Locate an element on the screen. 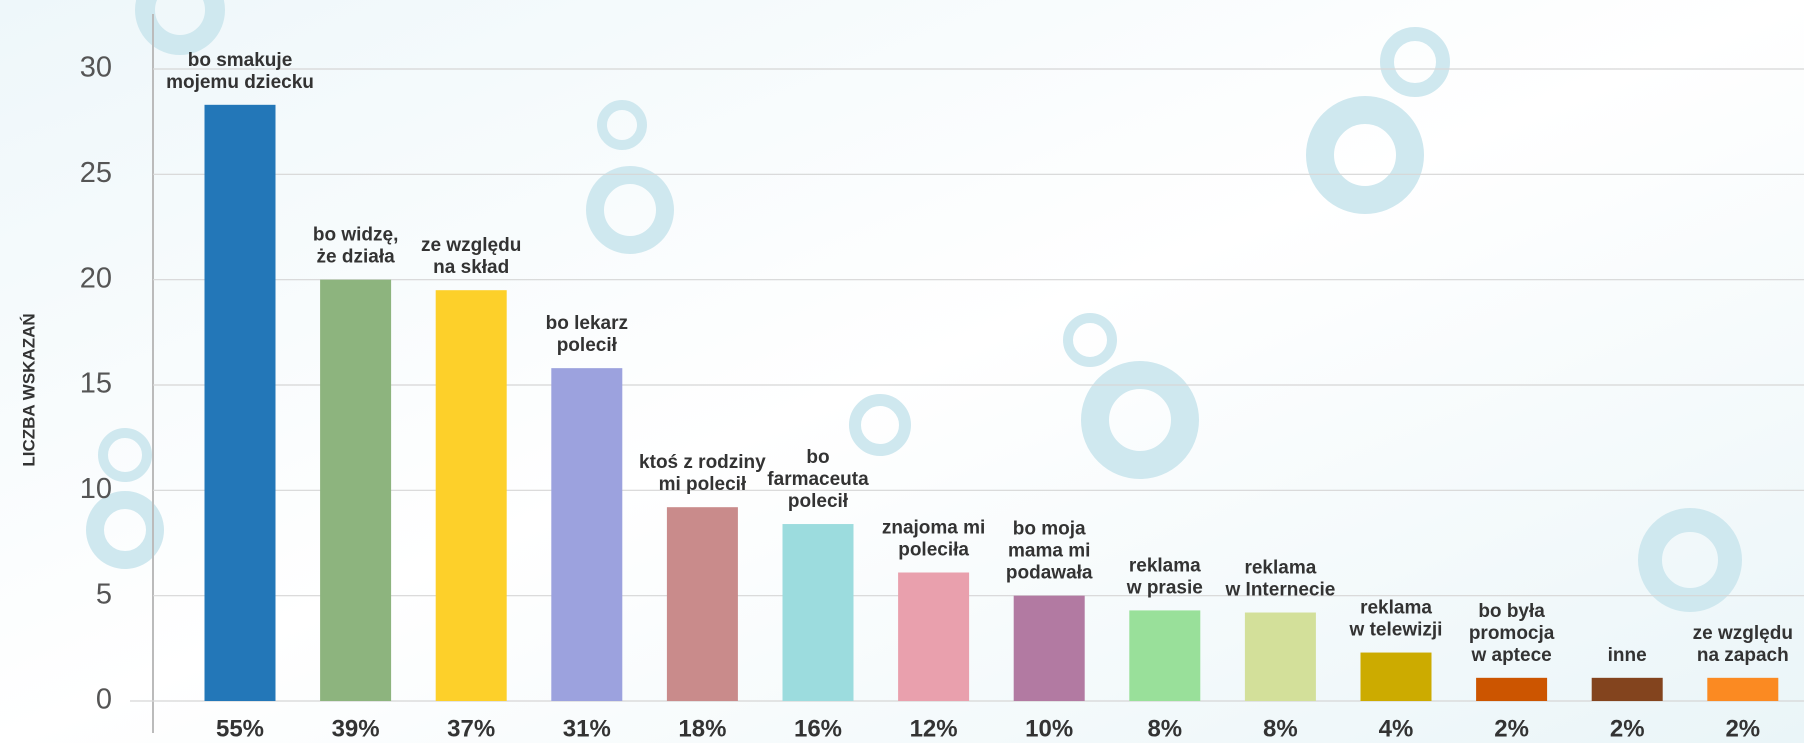  bar-label: bo smakuje is located at coordinates (240, 60).